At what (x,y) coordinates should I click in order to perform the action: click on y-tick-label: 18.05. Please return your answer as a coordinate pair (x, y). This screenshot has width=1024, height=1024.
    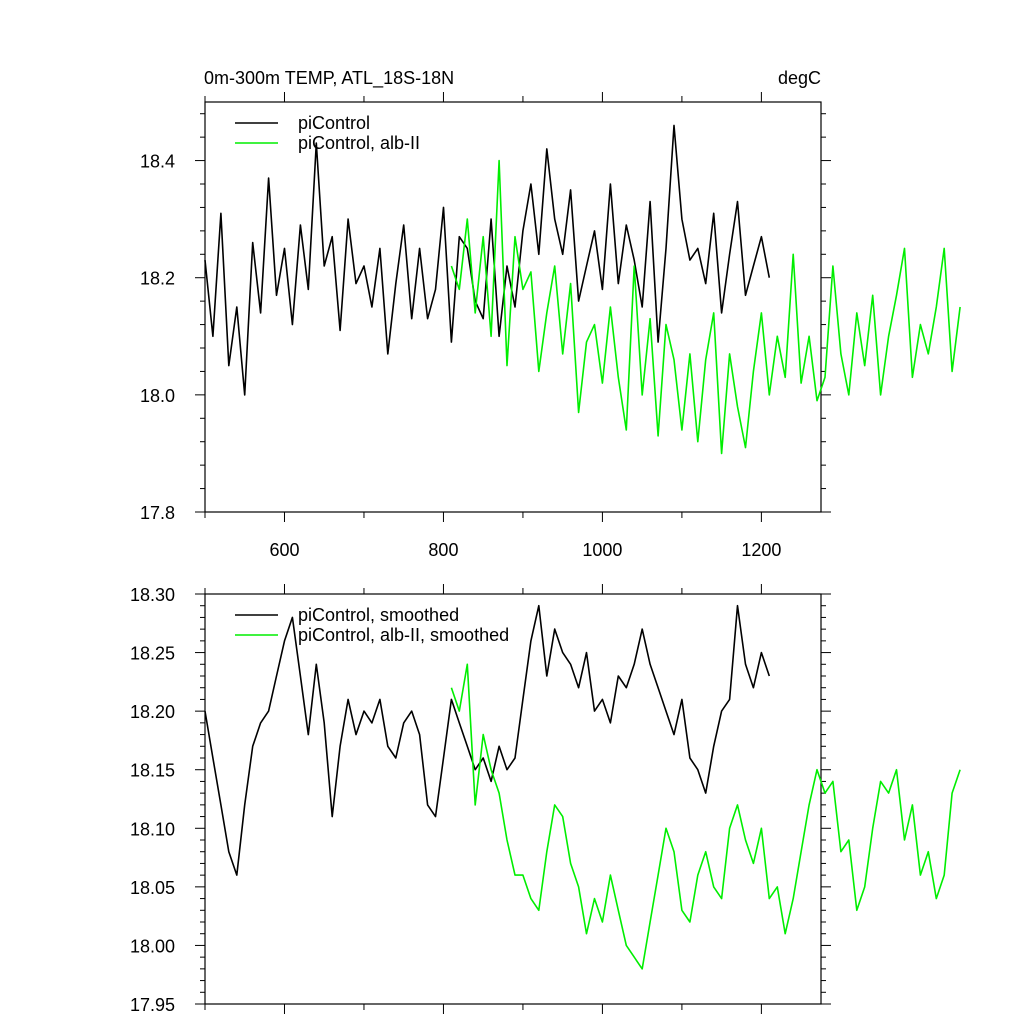
    Looking at the image, I should click on (152, 888).